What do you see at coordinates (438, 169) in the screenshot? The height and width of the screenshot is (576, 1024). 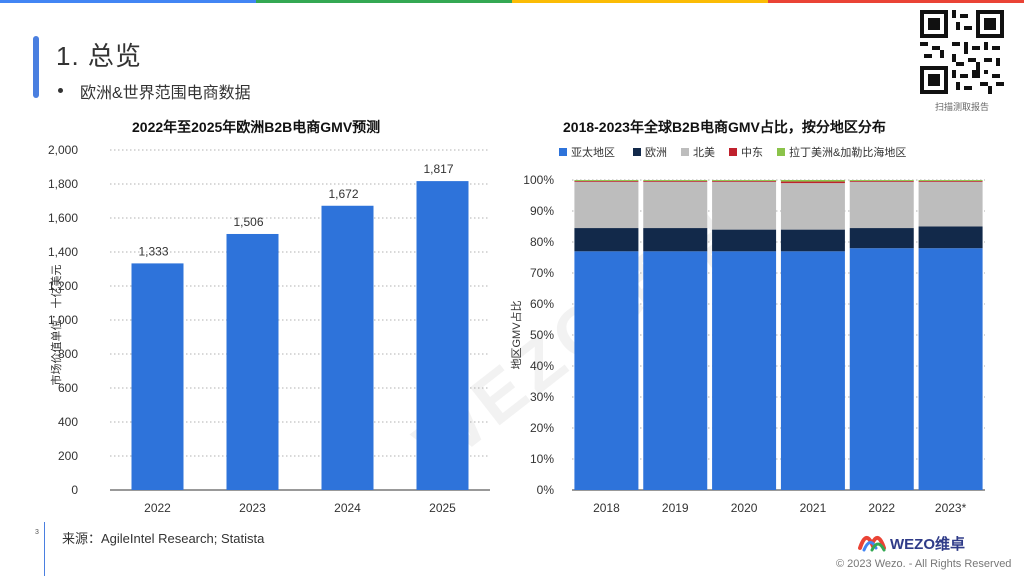 I see `chart1-data-label: 1,817` at bounding box center [438, 169].